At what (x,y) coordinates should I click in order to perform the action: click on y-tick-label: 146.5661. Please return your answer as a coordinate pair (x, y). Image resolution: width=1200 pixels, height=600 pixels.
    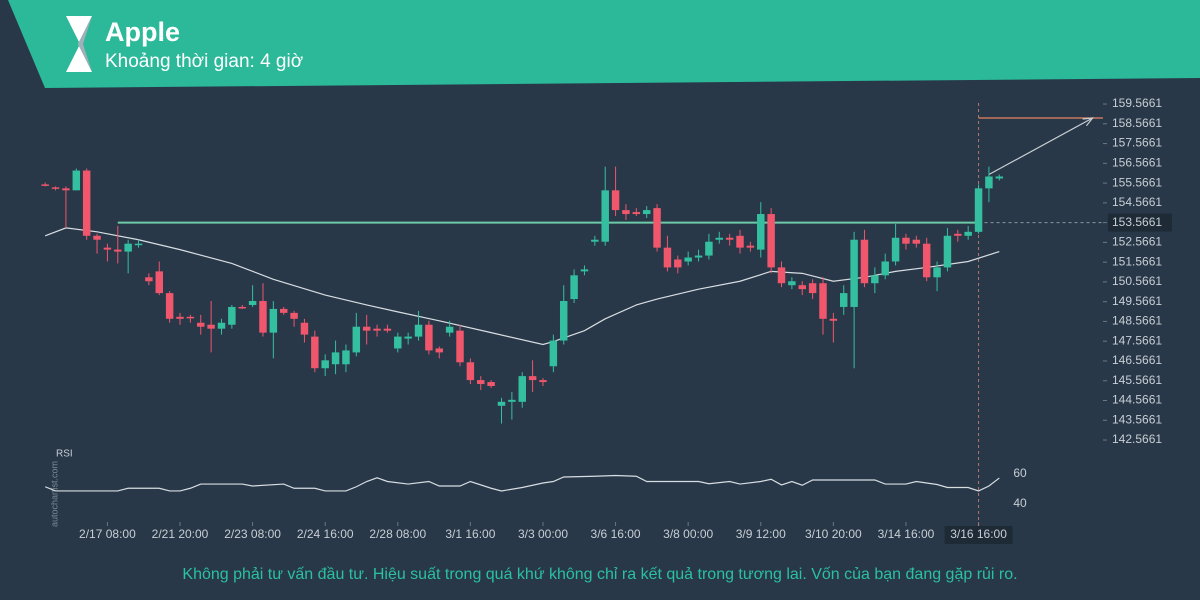
    Looking at the image, I should click on (1137, 360).